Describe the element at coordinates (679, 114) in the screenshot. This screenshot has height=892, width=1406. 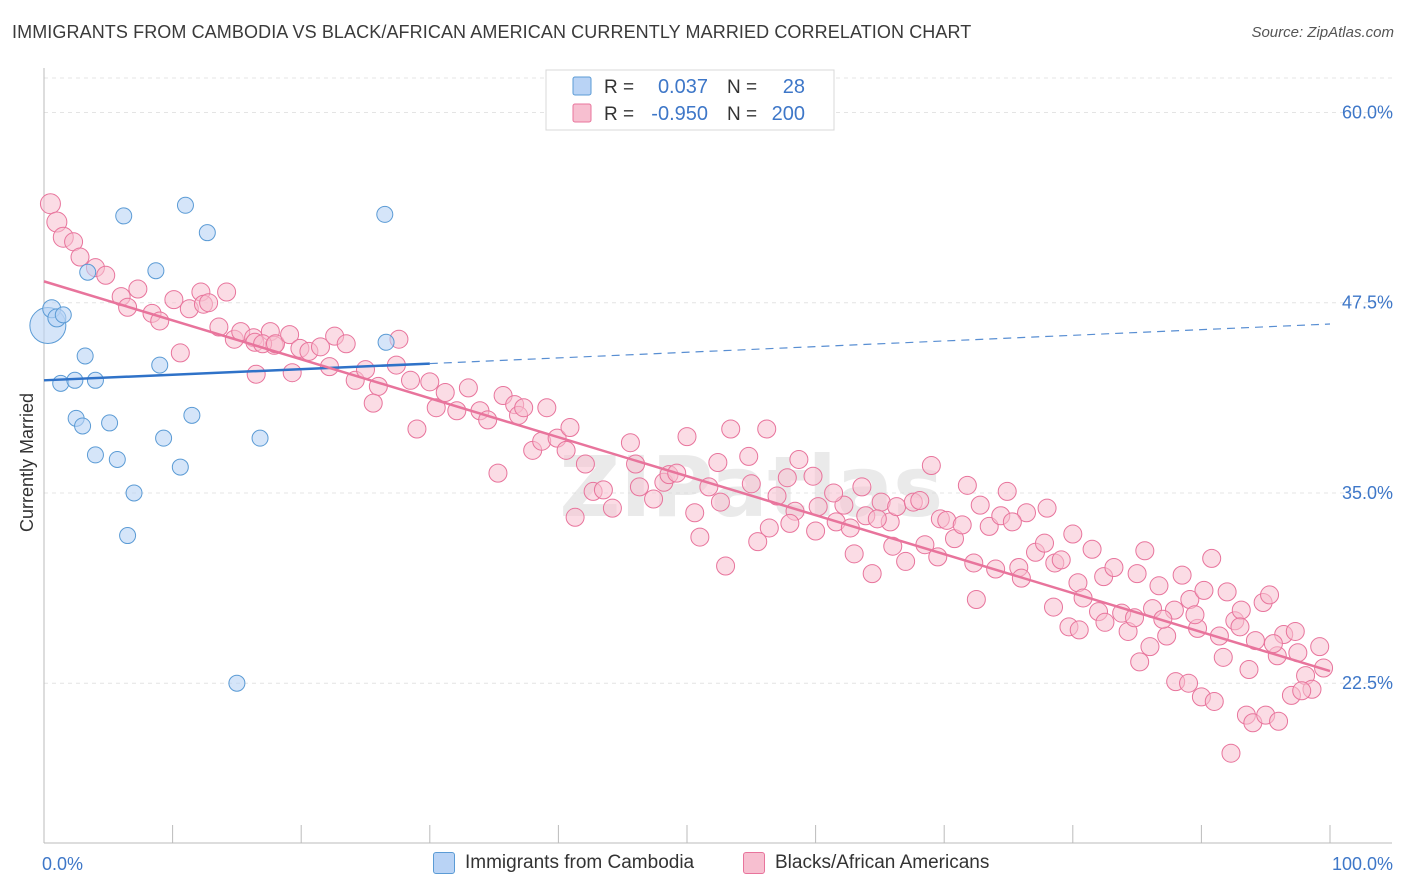
I see `stats-r-value-1: -0.950` at that location.